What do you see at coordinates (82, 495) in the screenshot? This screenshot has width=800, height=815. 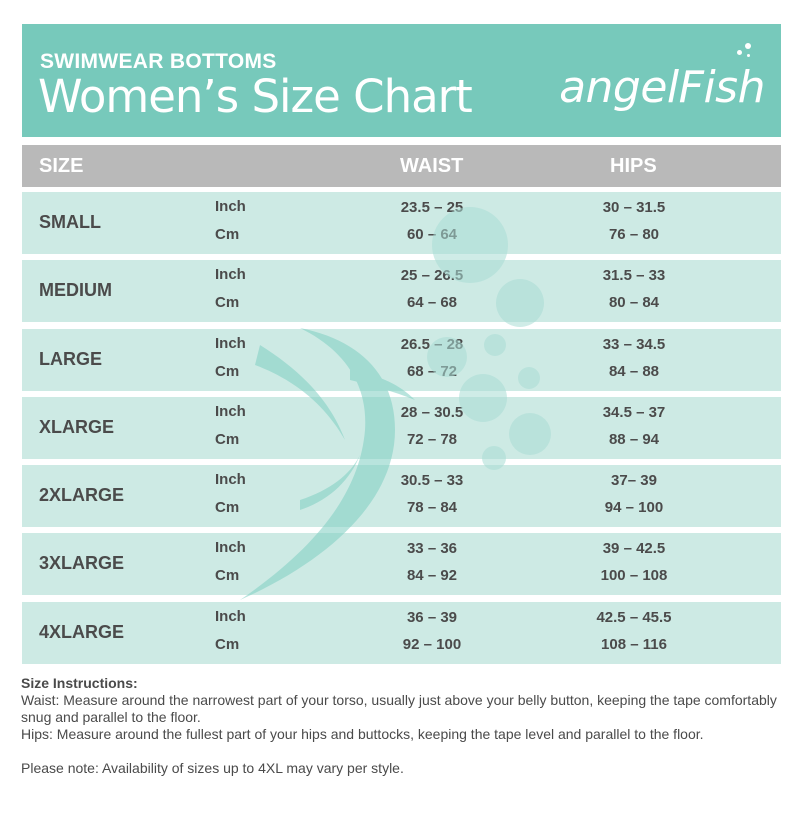 I see `size-label: 2XLARGE` at bounding box center [82, 495].